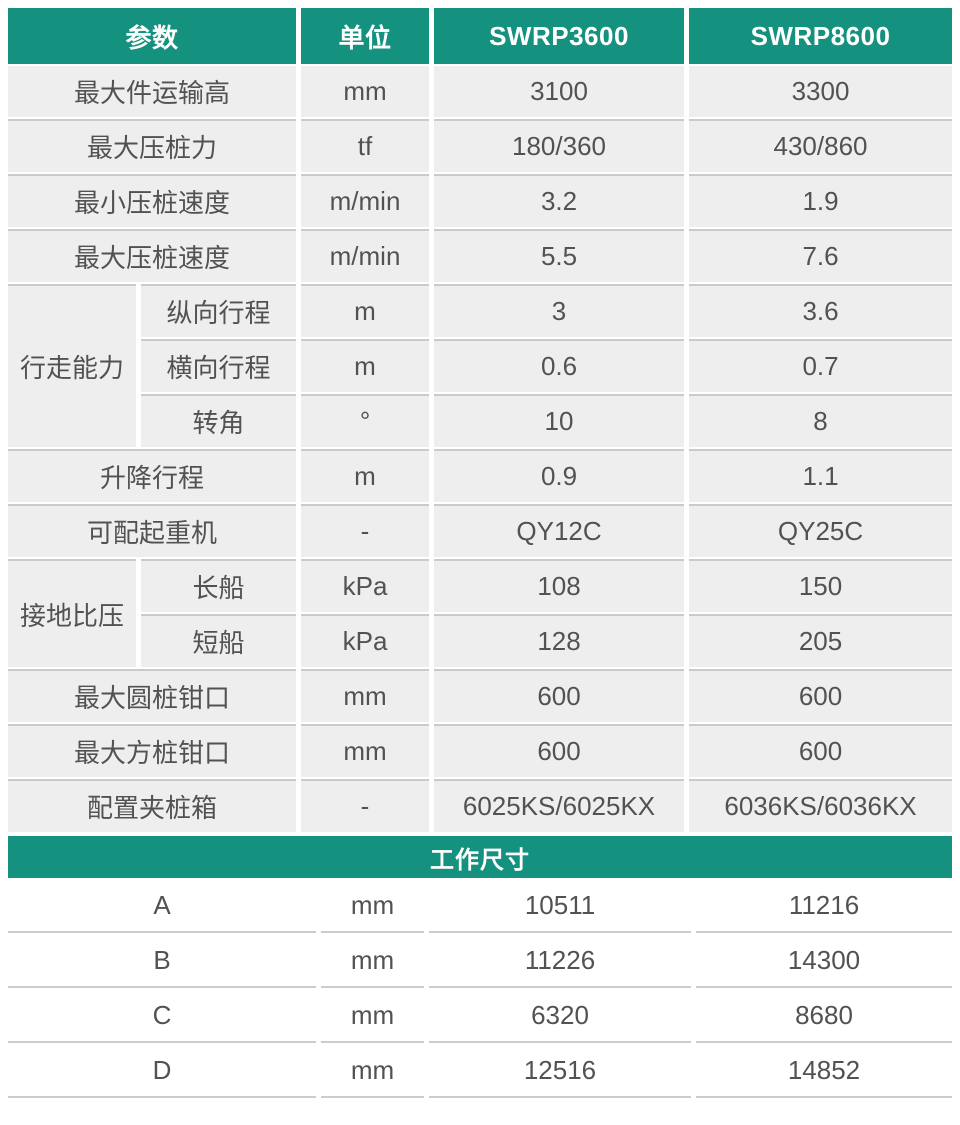  What do you see at coordinates (821, 310) in the screenshot?
I see `value-swrp8600-cell: 3.6` at bounding box center [821, 310].